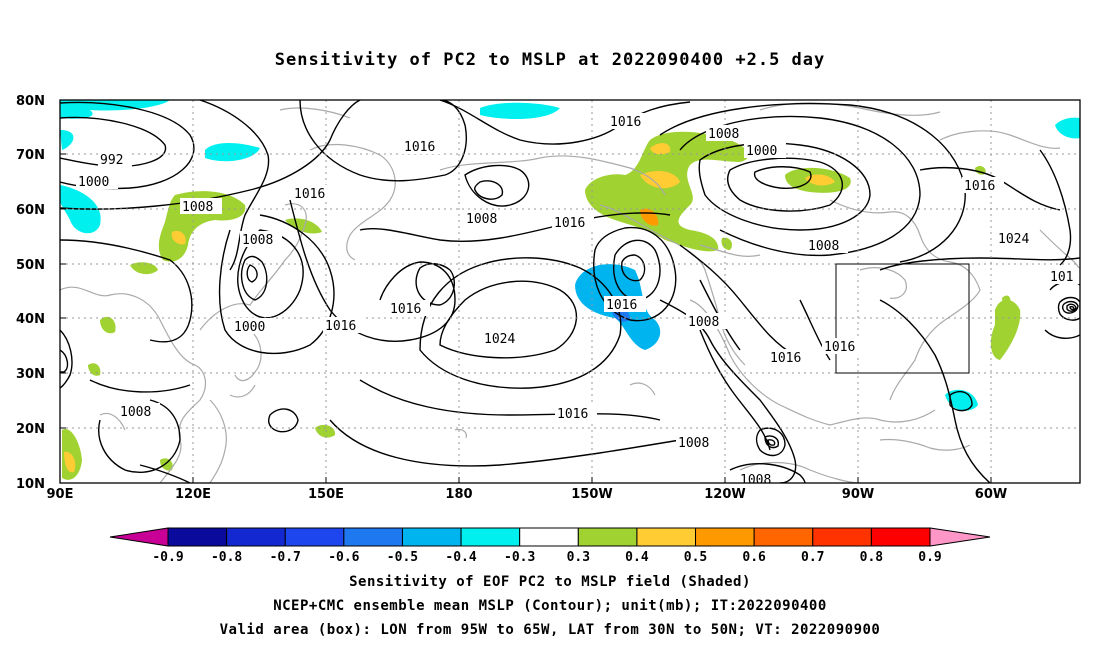 The width and height of the screenshot is (1100, 650). Describe the element at coordinates (519, 557) in the screenshot. I see `colorbar-tick-label: -0.3` at that location.